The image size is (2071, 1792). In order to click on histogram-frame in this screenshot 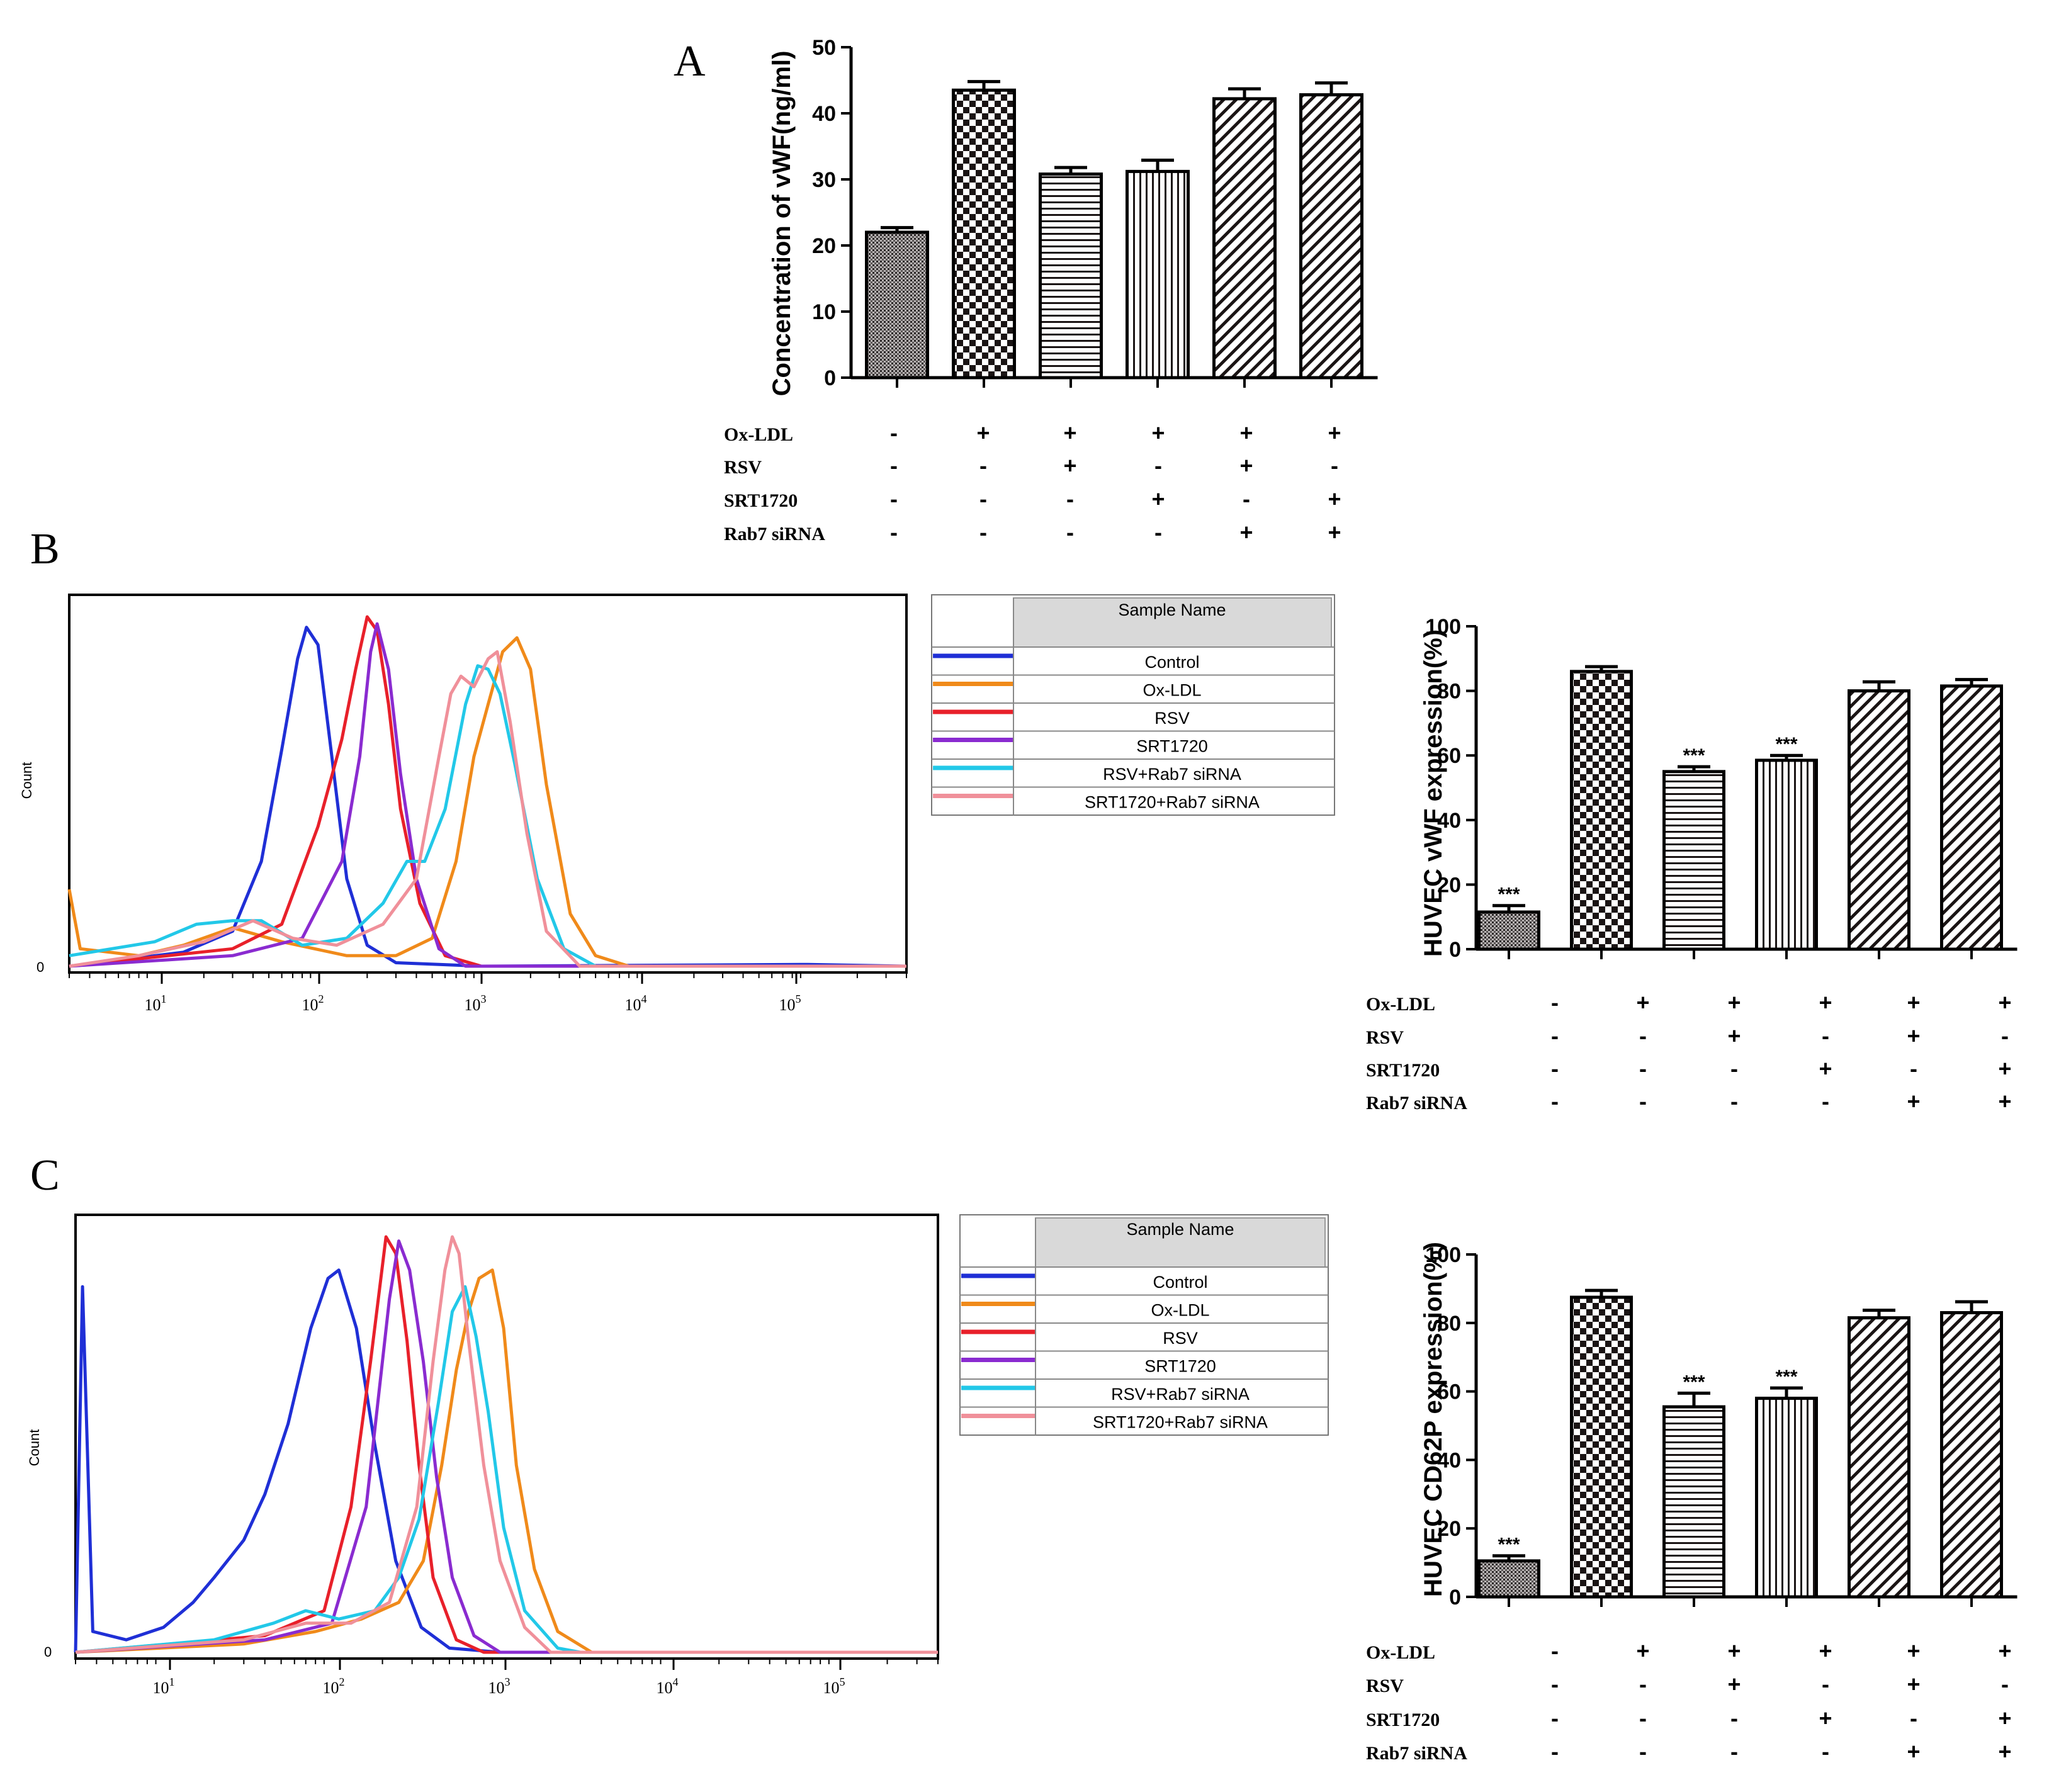, I will do `click(488, 784)`.